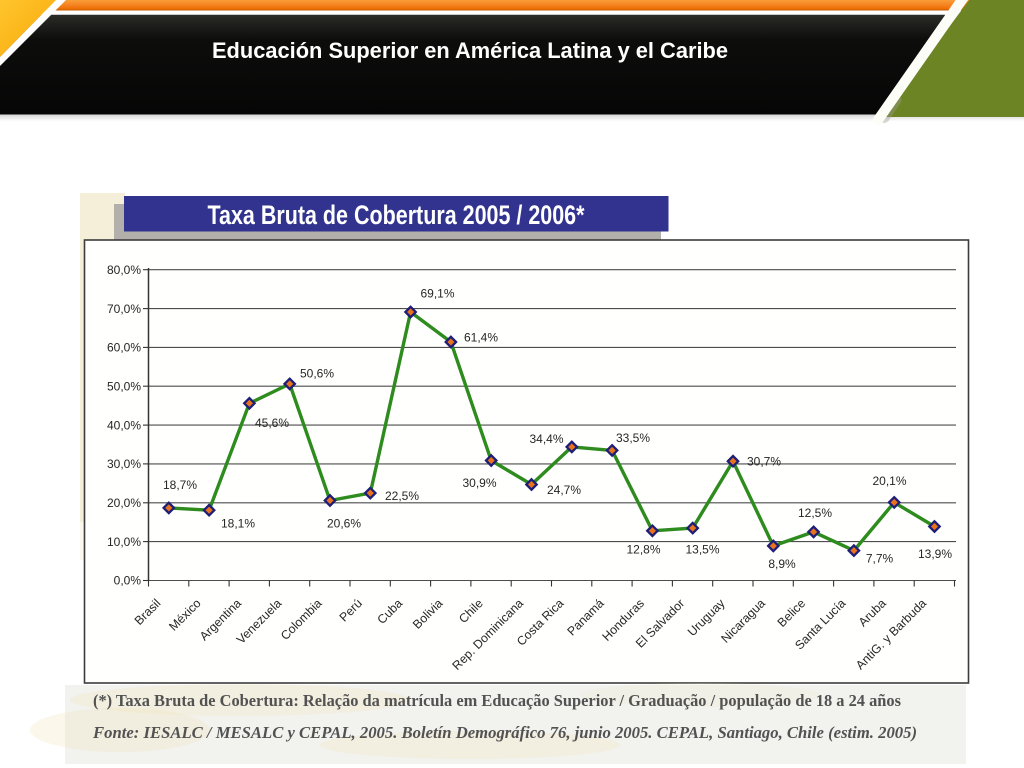 Image resolution: width=1024 pixels, height=768 pixels. I want to click on svg-text: 33,5%, so click(633, 438).